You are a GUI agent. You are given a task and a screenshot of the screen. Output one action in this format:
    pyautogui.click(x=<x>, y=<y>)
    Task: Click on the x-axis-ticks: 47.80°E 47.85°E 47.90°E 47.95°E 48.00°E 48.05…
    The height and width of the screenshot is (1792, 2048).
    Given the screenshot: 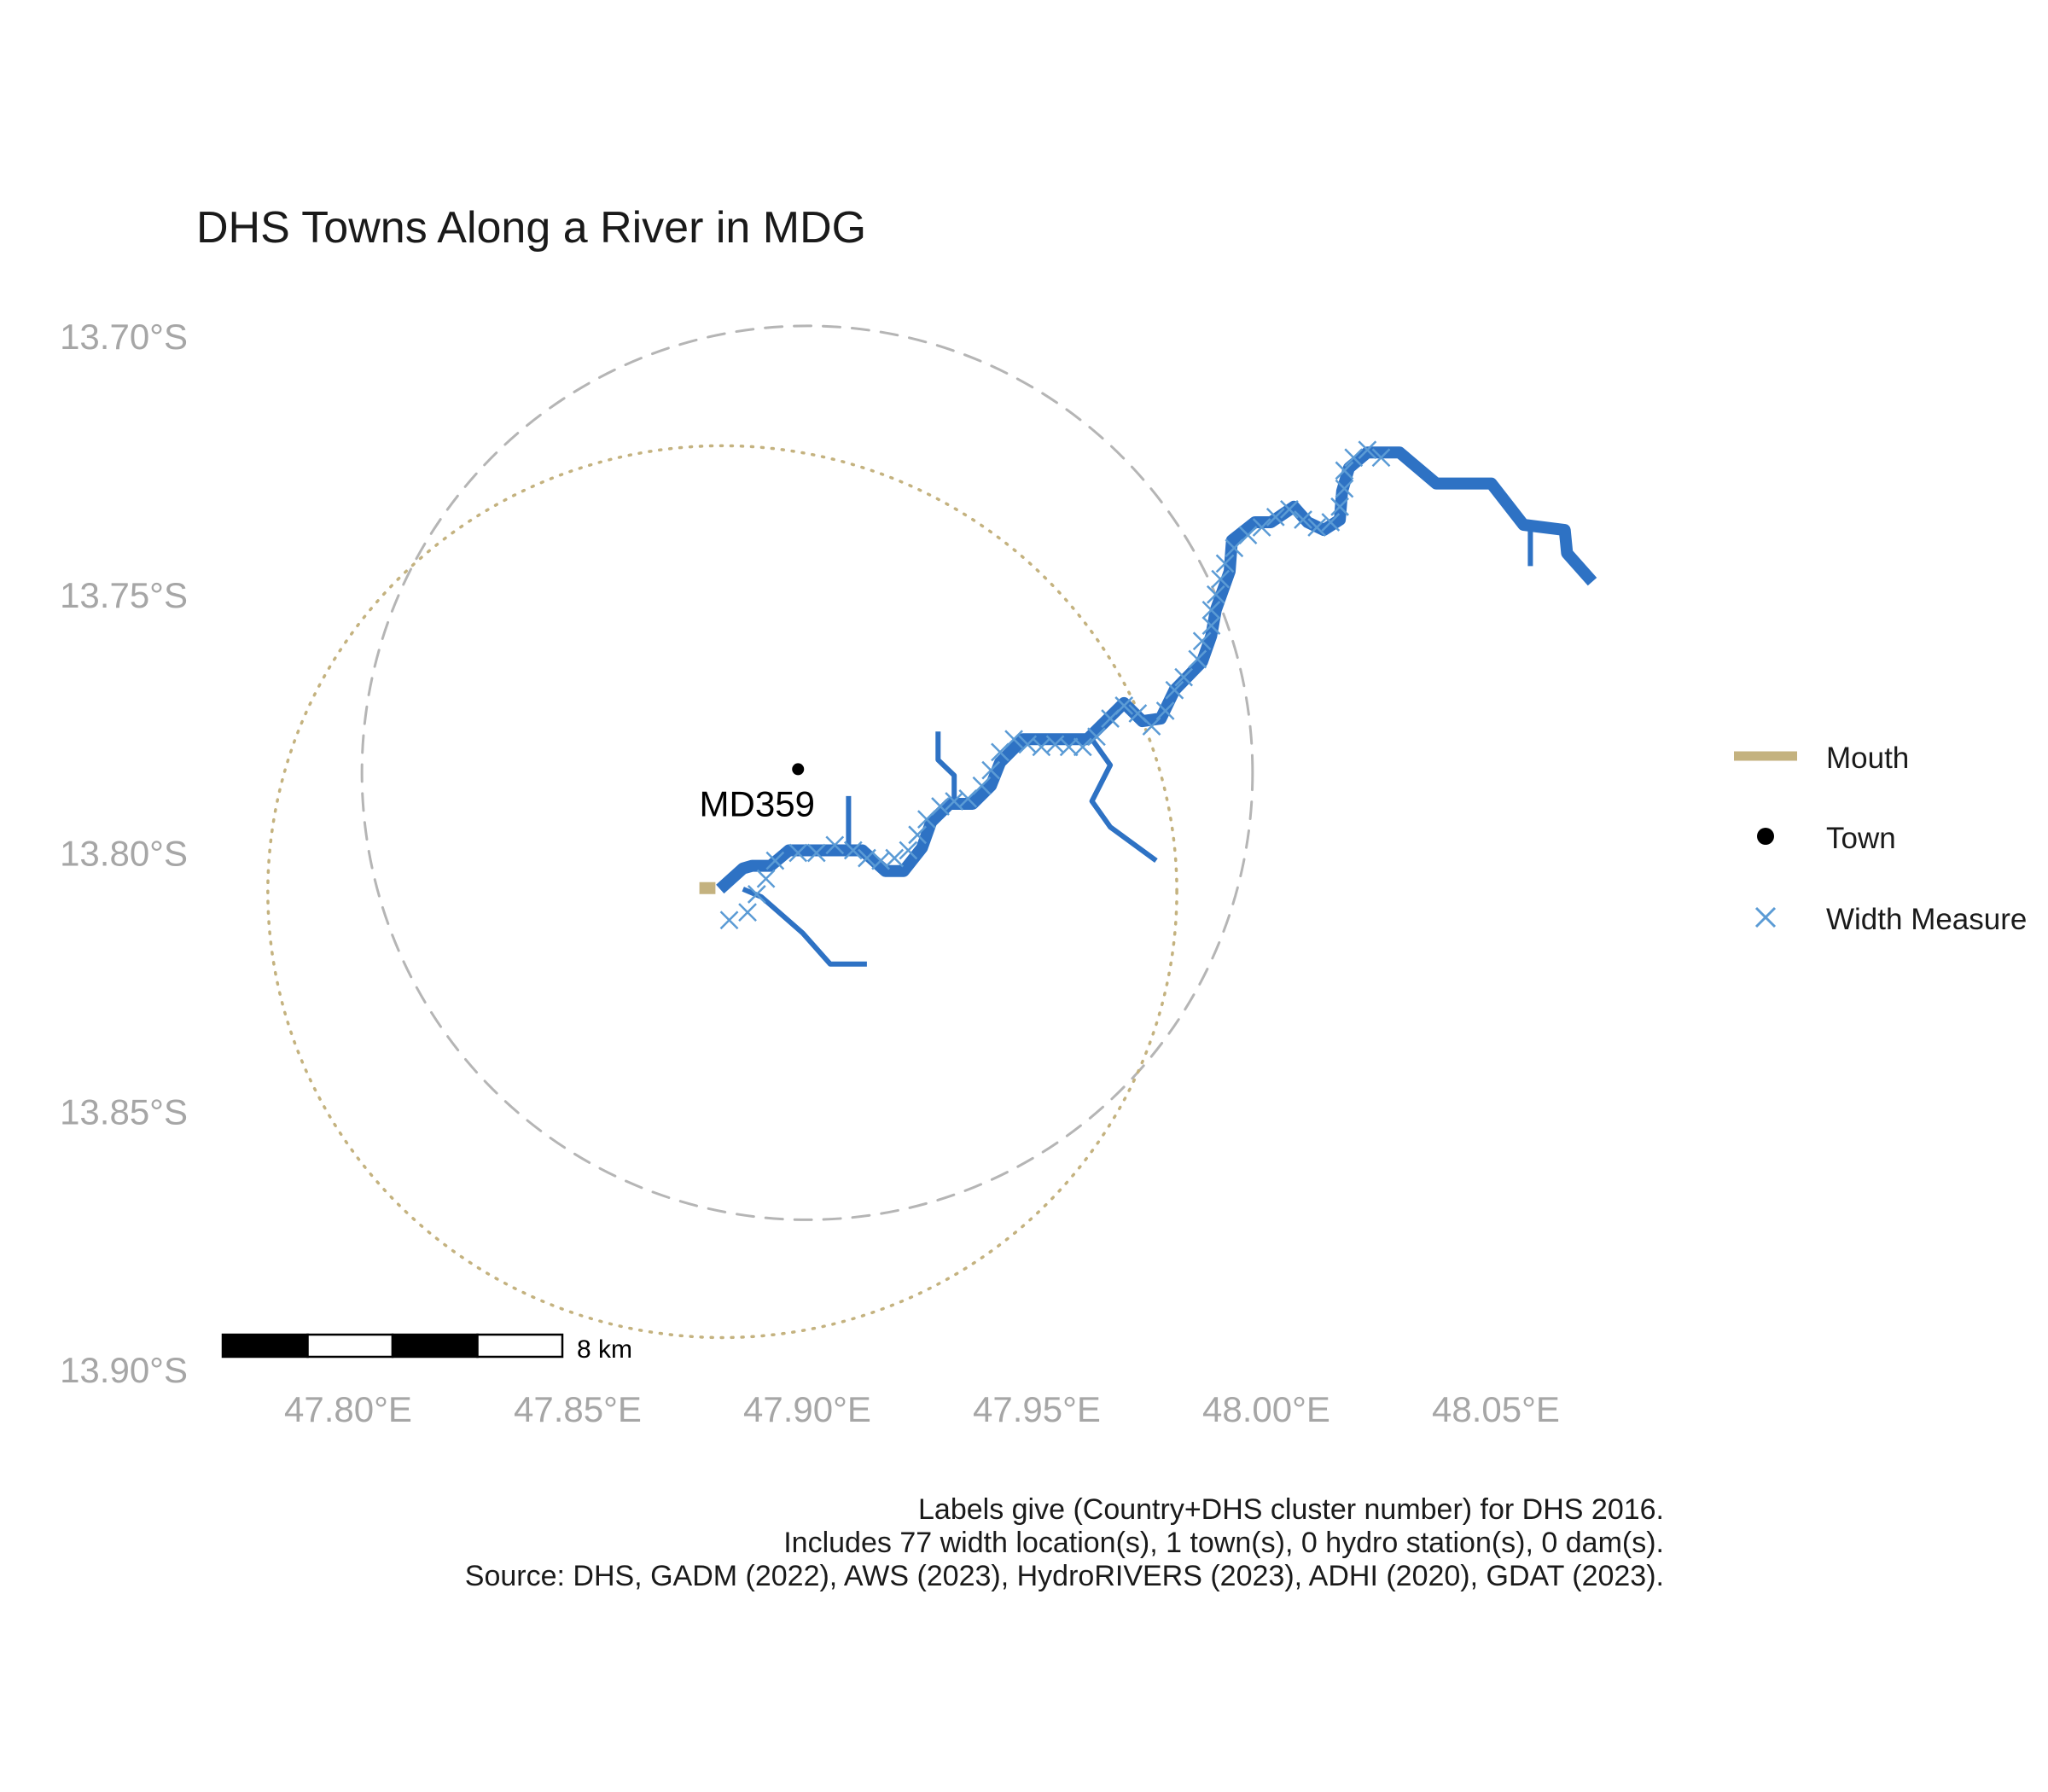 What is the action you would take?
    pyautogui.click(x=922, y=1409)
    